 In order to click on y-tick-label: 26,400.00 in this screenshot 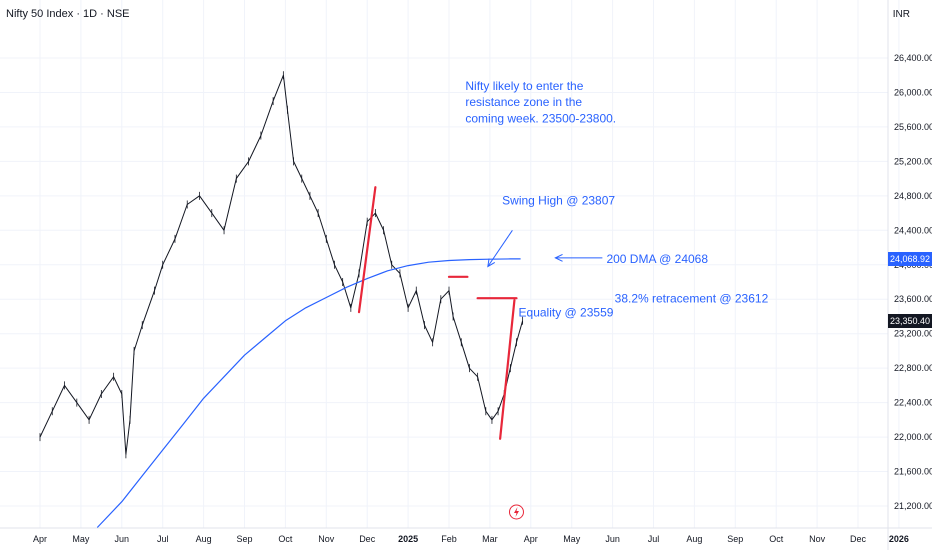, I will do `click(913, 58)`.